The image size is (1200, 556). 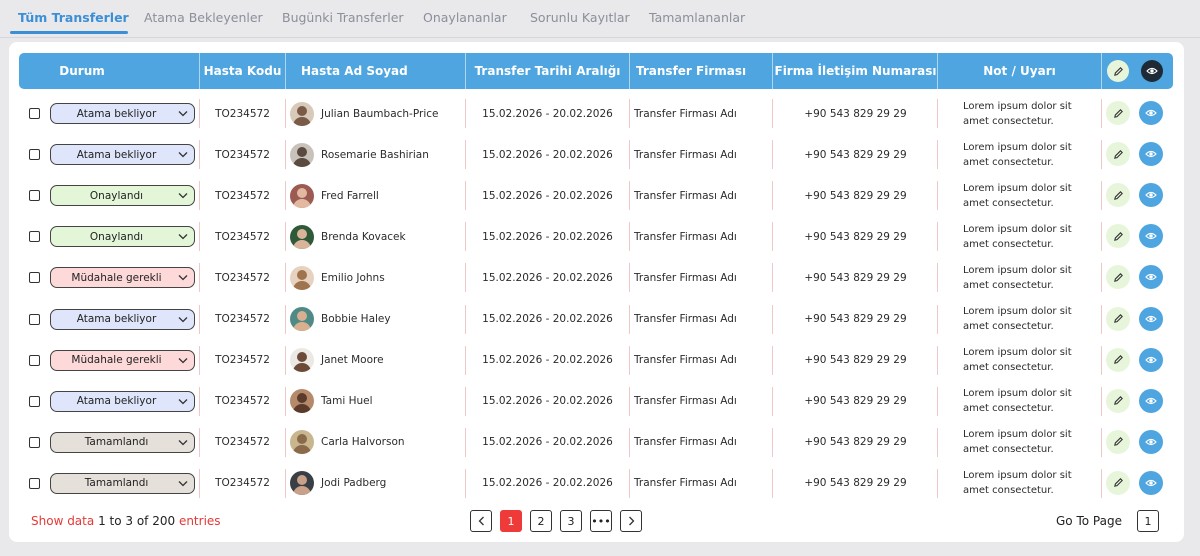 I want to click on header-date-range: Transfer Tarihi Aralığı, so click(x=547, y=71).